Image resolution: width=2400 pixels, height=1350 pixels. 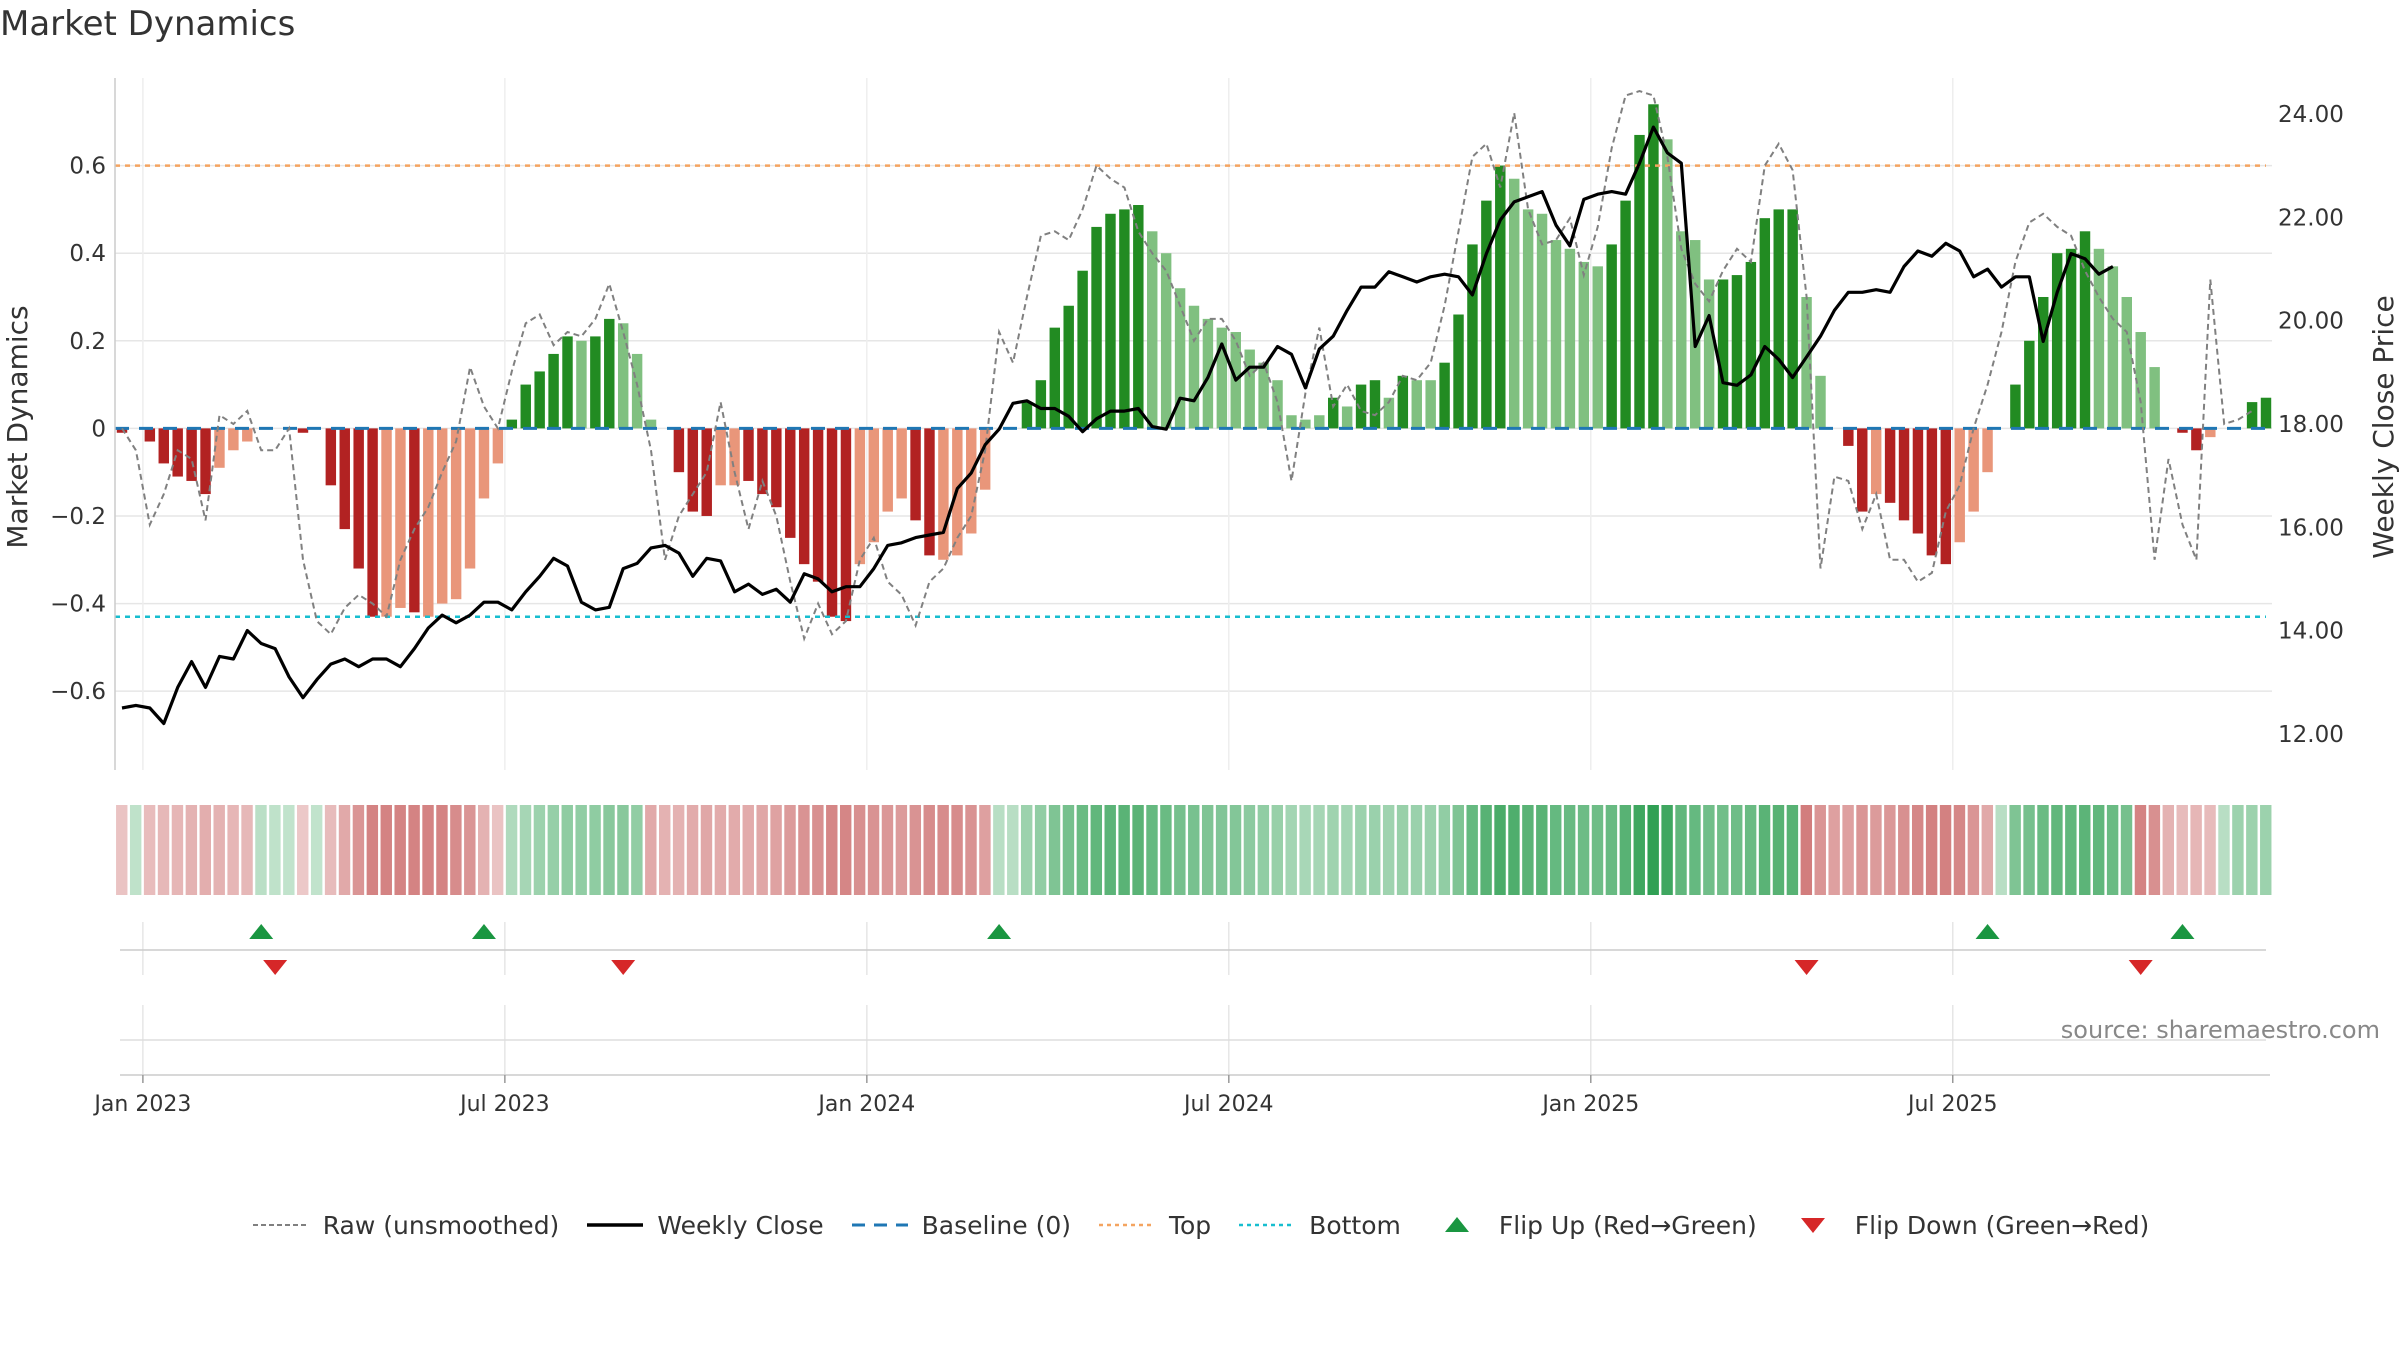 What do you see at coordinates (2383, 426) in the screenshot?
I see `y2-axis-title: Weekly Close Price` at bounding box center [2383, 426].